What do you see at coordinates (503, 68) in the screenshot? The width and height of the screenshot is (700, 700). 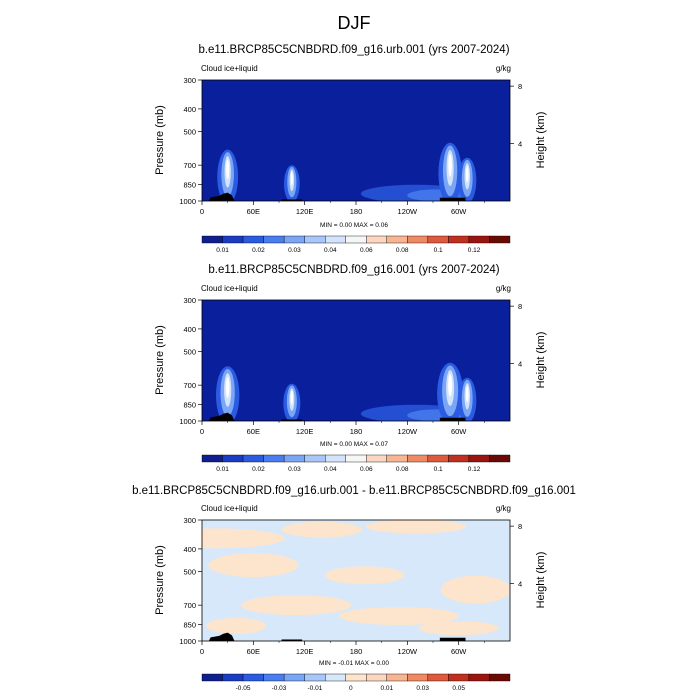 I see `panel-1-units: g/kg` at bounding box center [503, 68].